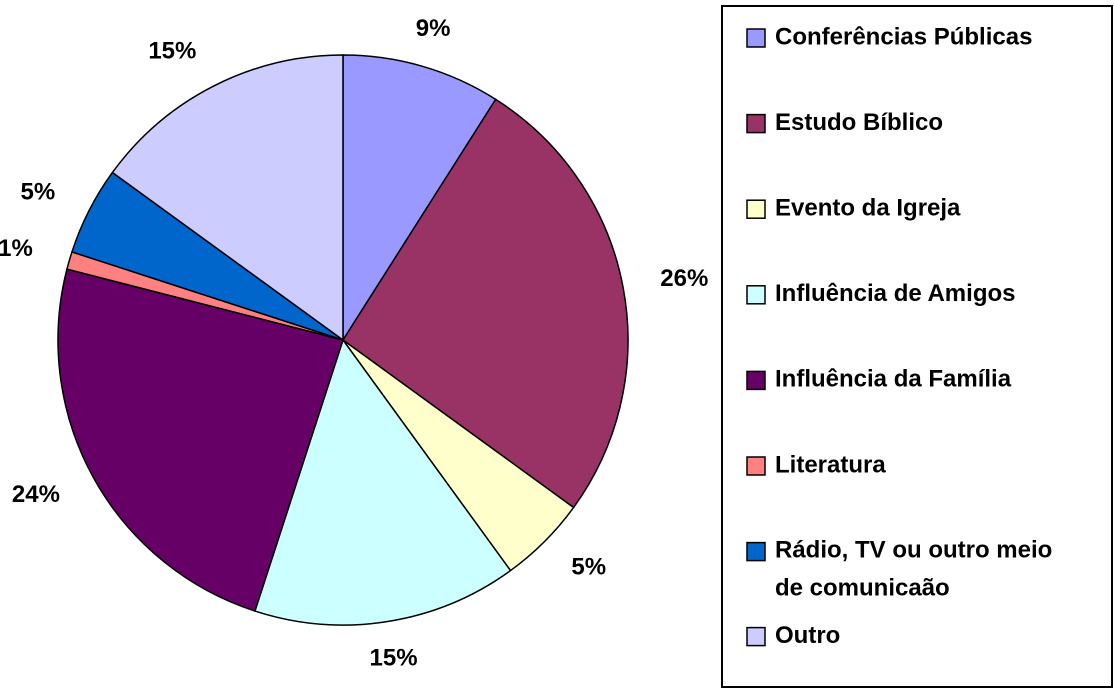 This screenshot has width=1114, height=689. What do you see at coordinates (895, 293) in the screenshot?
I see `legend-label: Influência de Amigos` at bounding box center [895, 293].